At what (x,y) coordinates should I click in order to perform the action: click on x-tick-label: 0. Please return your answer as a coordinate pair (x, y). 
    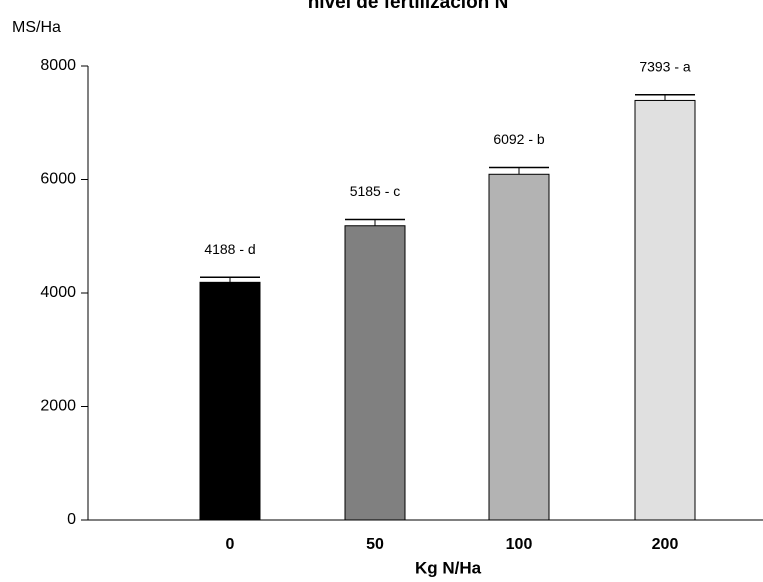
    Looking at the image, I should click on (230, 544).